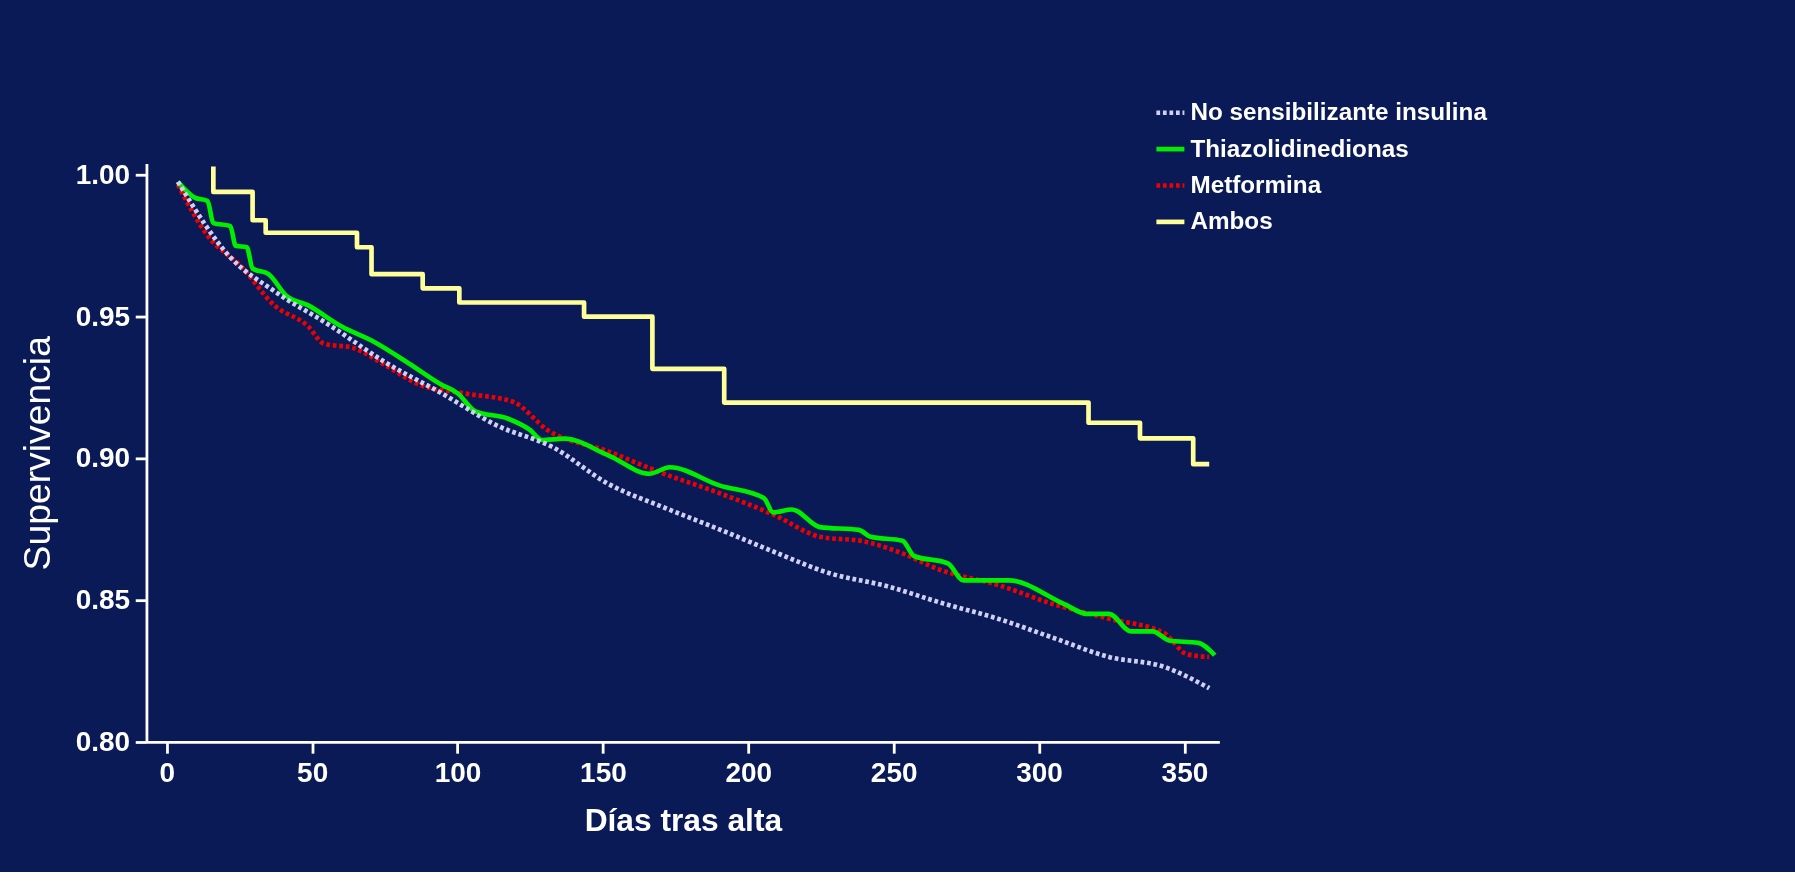 The width and height of the screenshot is (1795, 890). Describe the element at coordinates (167, 772) in the screenshot. I see `x-tick-label: 0` at that location.